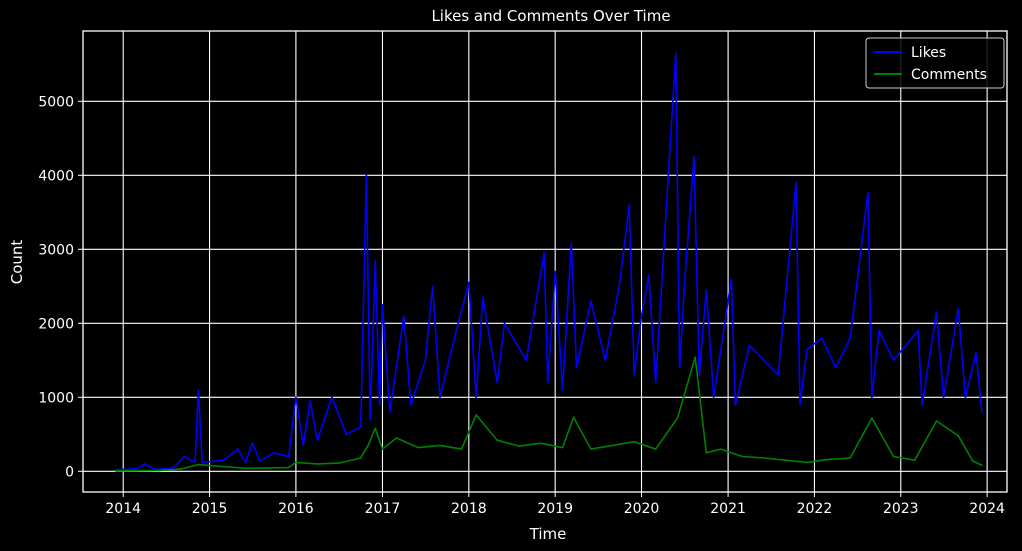 Image resolution: width=1022 pixels, height=551 pixels. What do you see at coordinates (69, 472) in the screenshot?
I see `y-tick-label: 0` at bounding box center [69, 472].